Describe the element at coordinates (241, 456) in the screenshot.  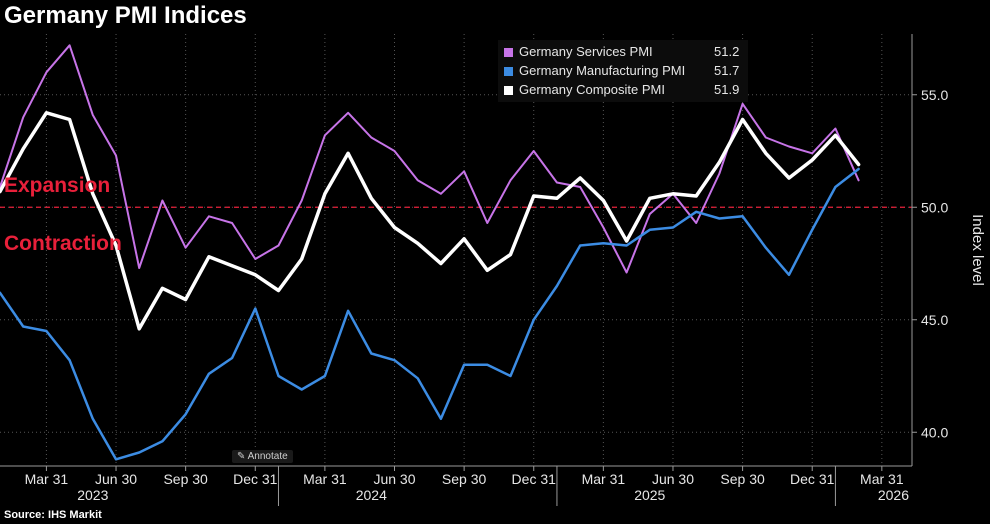
I see `pencil-icon: ✎` at that location.